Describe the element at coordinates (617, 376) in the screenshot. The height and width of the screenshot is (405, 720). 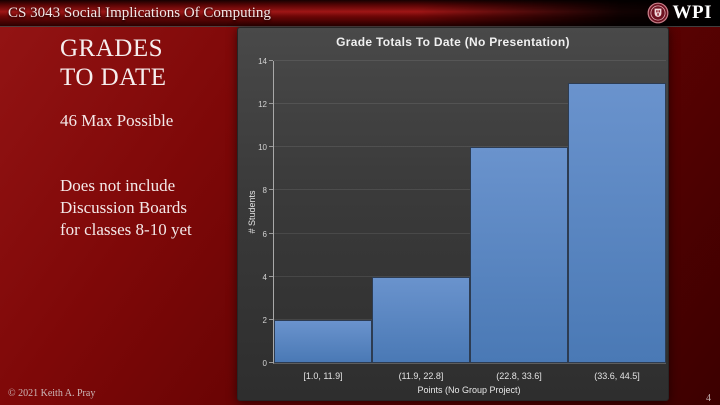
I see `x-tick-label: (33.6, 44.5]` at that location.